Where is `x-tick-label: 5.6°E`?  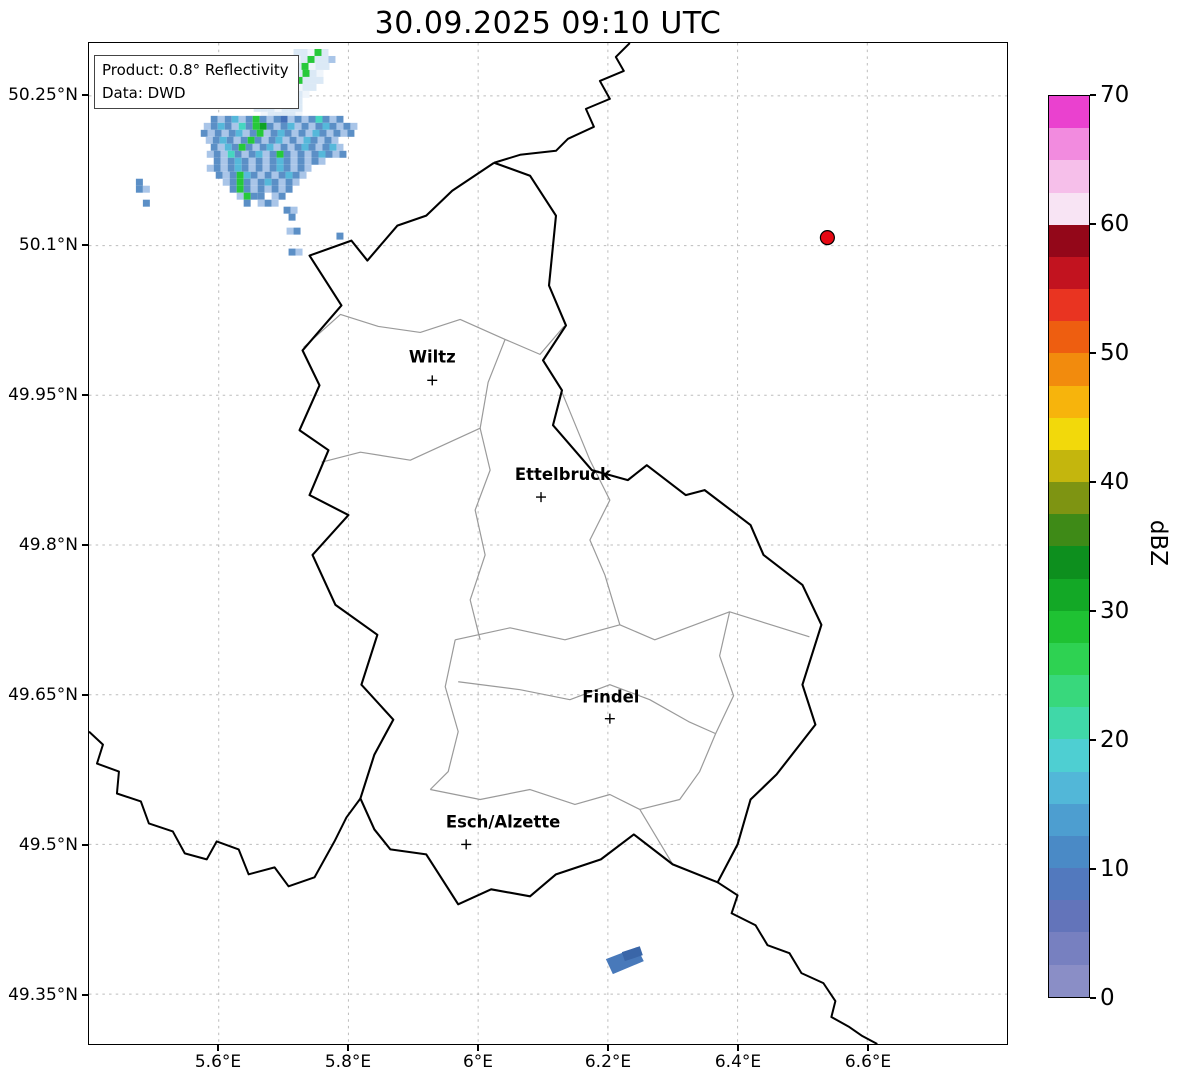
x-tick-label: 5.6°E is located at coordinates (218, 1062).